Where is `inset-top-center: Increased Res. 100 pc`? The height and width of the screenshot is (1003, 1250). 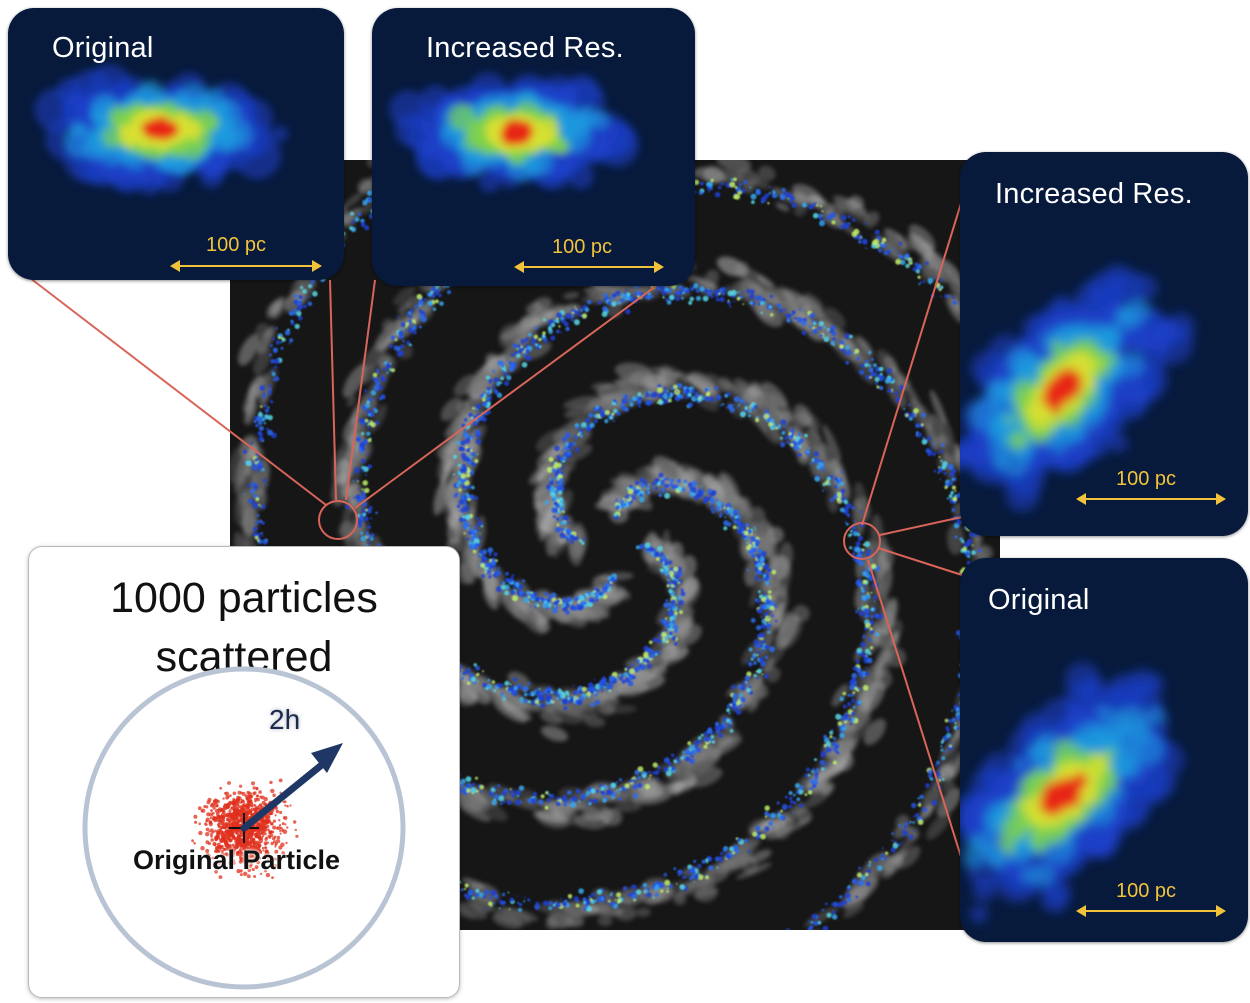 inset-top-center: Increased Res. 100 pc is located at coordinates (533, 147).